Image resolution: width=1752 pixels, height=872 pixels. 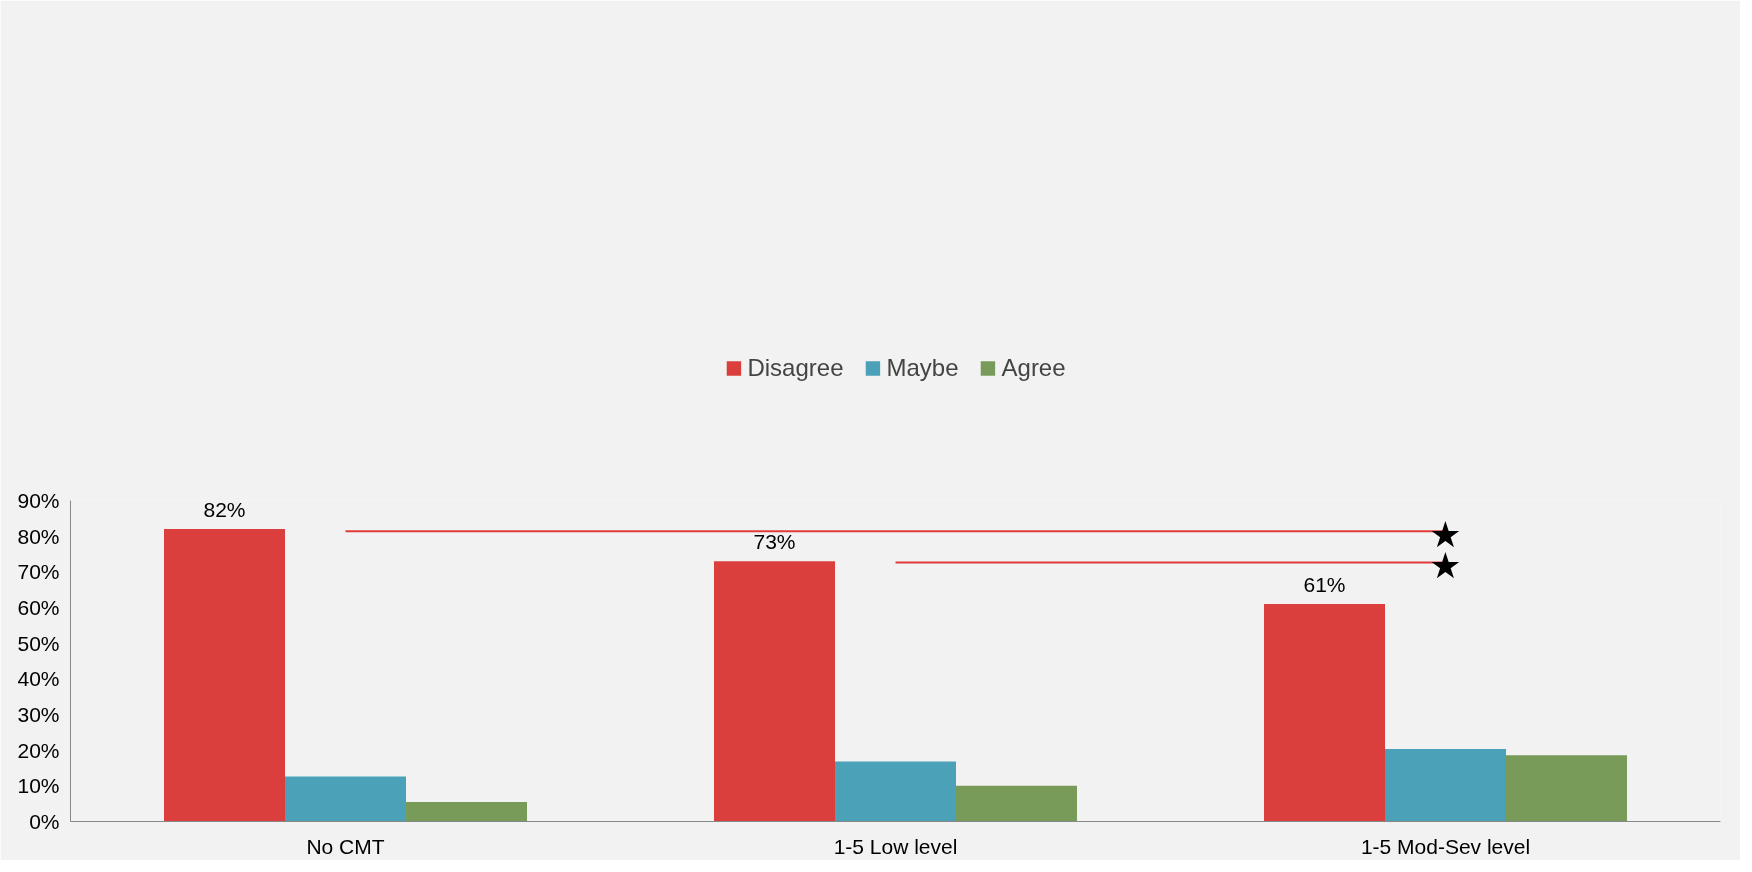 I want to click on x-tick-label: 1-5 Low level, so click(x=895, y=846).